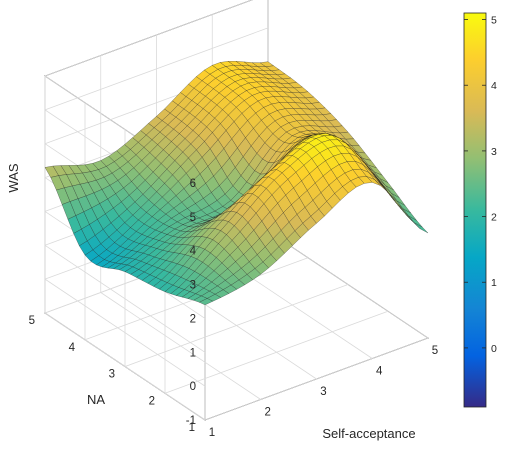 This screenshot has height=449, width=510. What do you see at coordinates (72, 348) in the screenshot?
I see `y-tick-label: 4` at bounding box center [72, 348].